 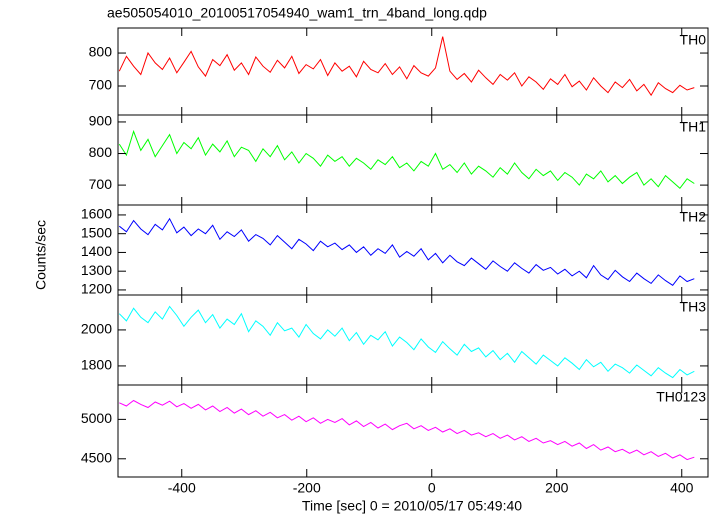 What do you see at coordinates (681, 397) in the screenshot?
I see `panel-label: TH0123` at bounding box center [681, 397].